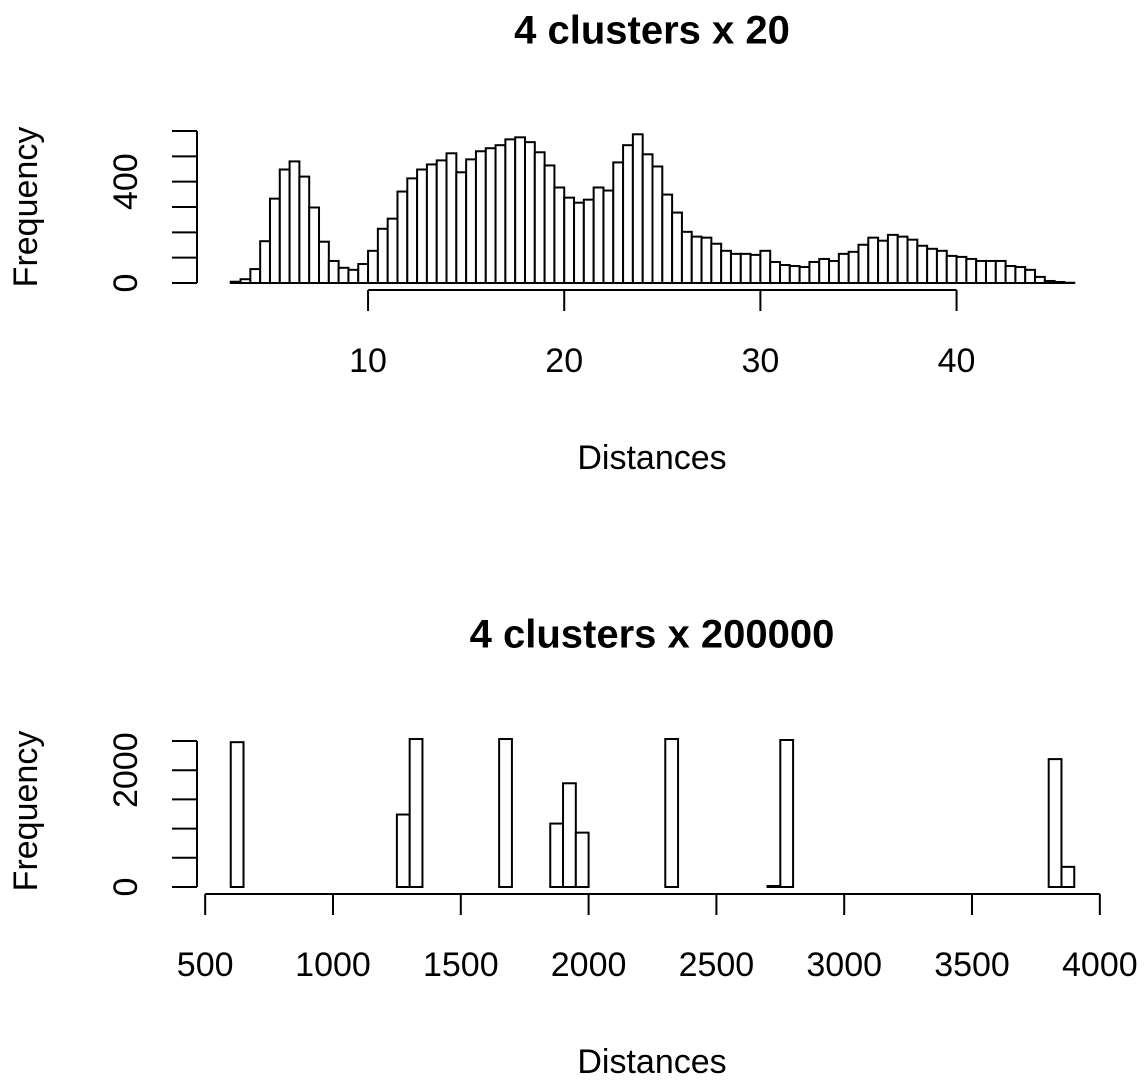 This screenshot has height=1082, width=1145. What do you see at coordinates (205, 965) in the screenshot?
I see `x-tick-label: 500` at bounding box center [205, 965].